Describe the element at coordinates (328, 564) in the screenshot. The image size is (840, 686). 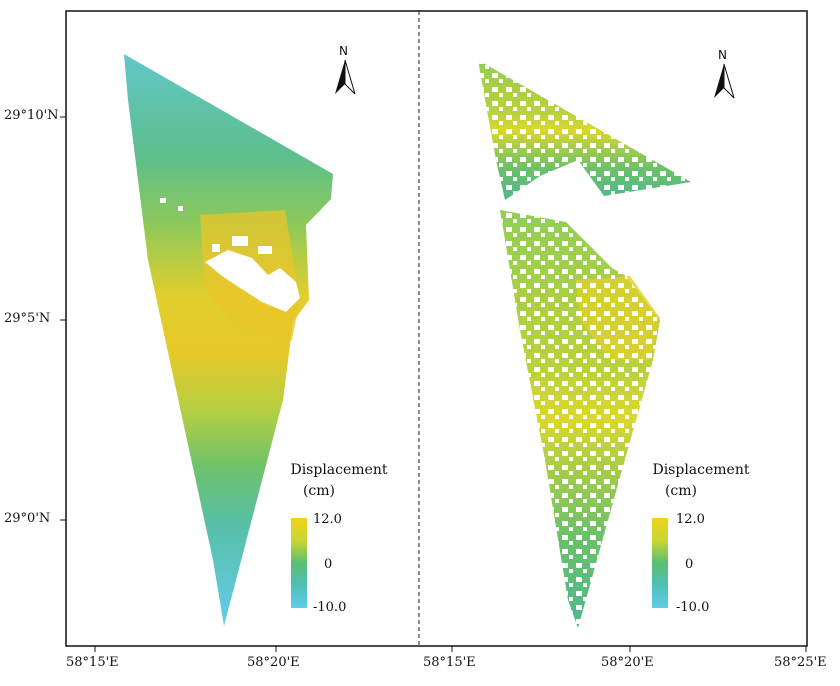
I see `left-legend-mid: 0` at that location.